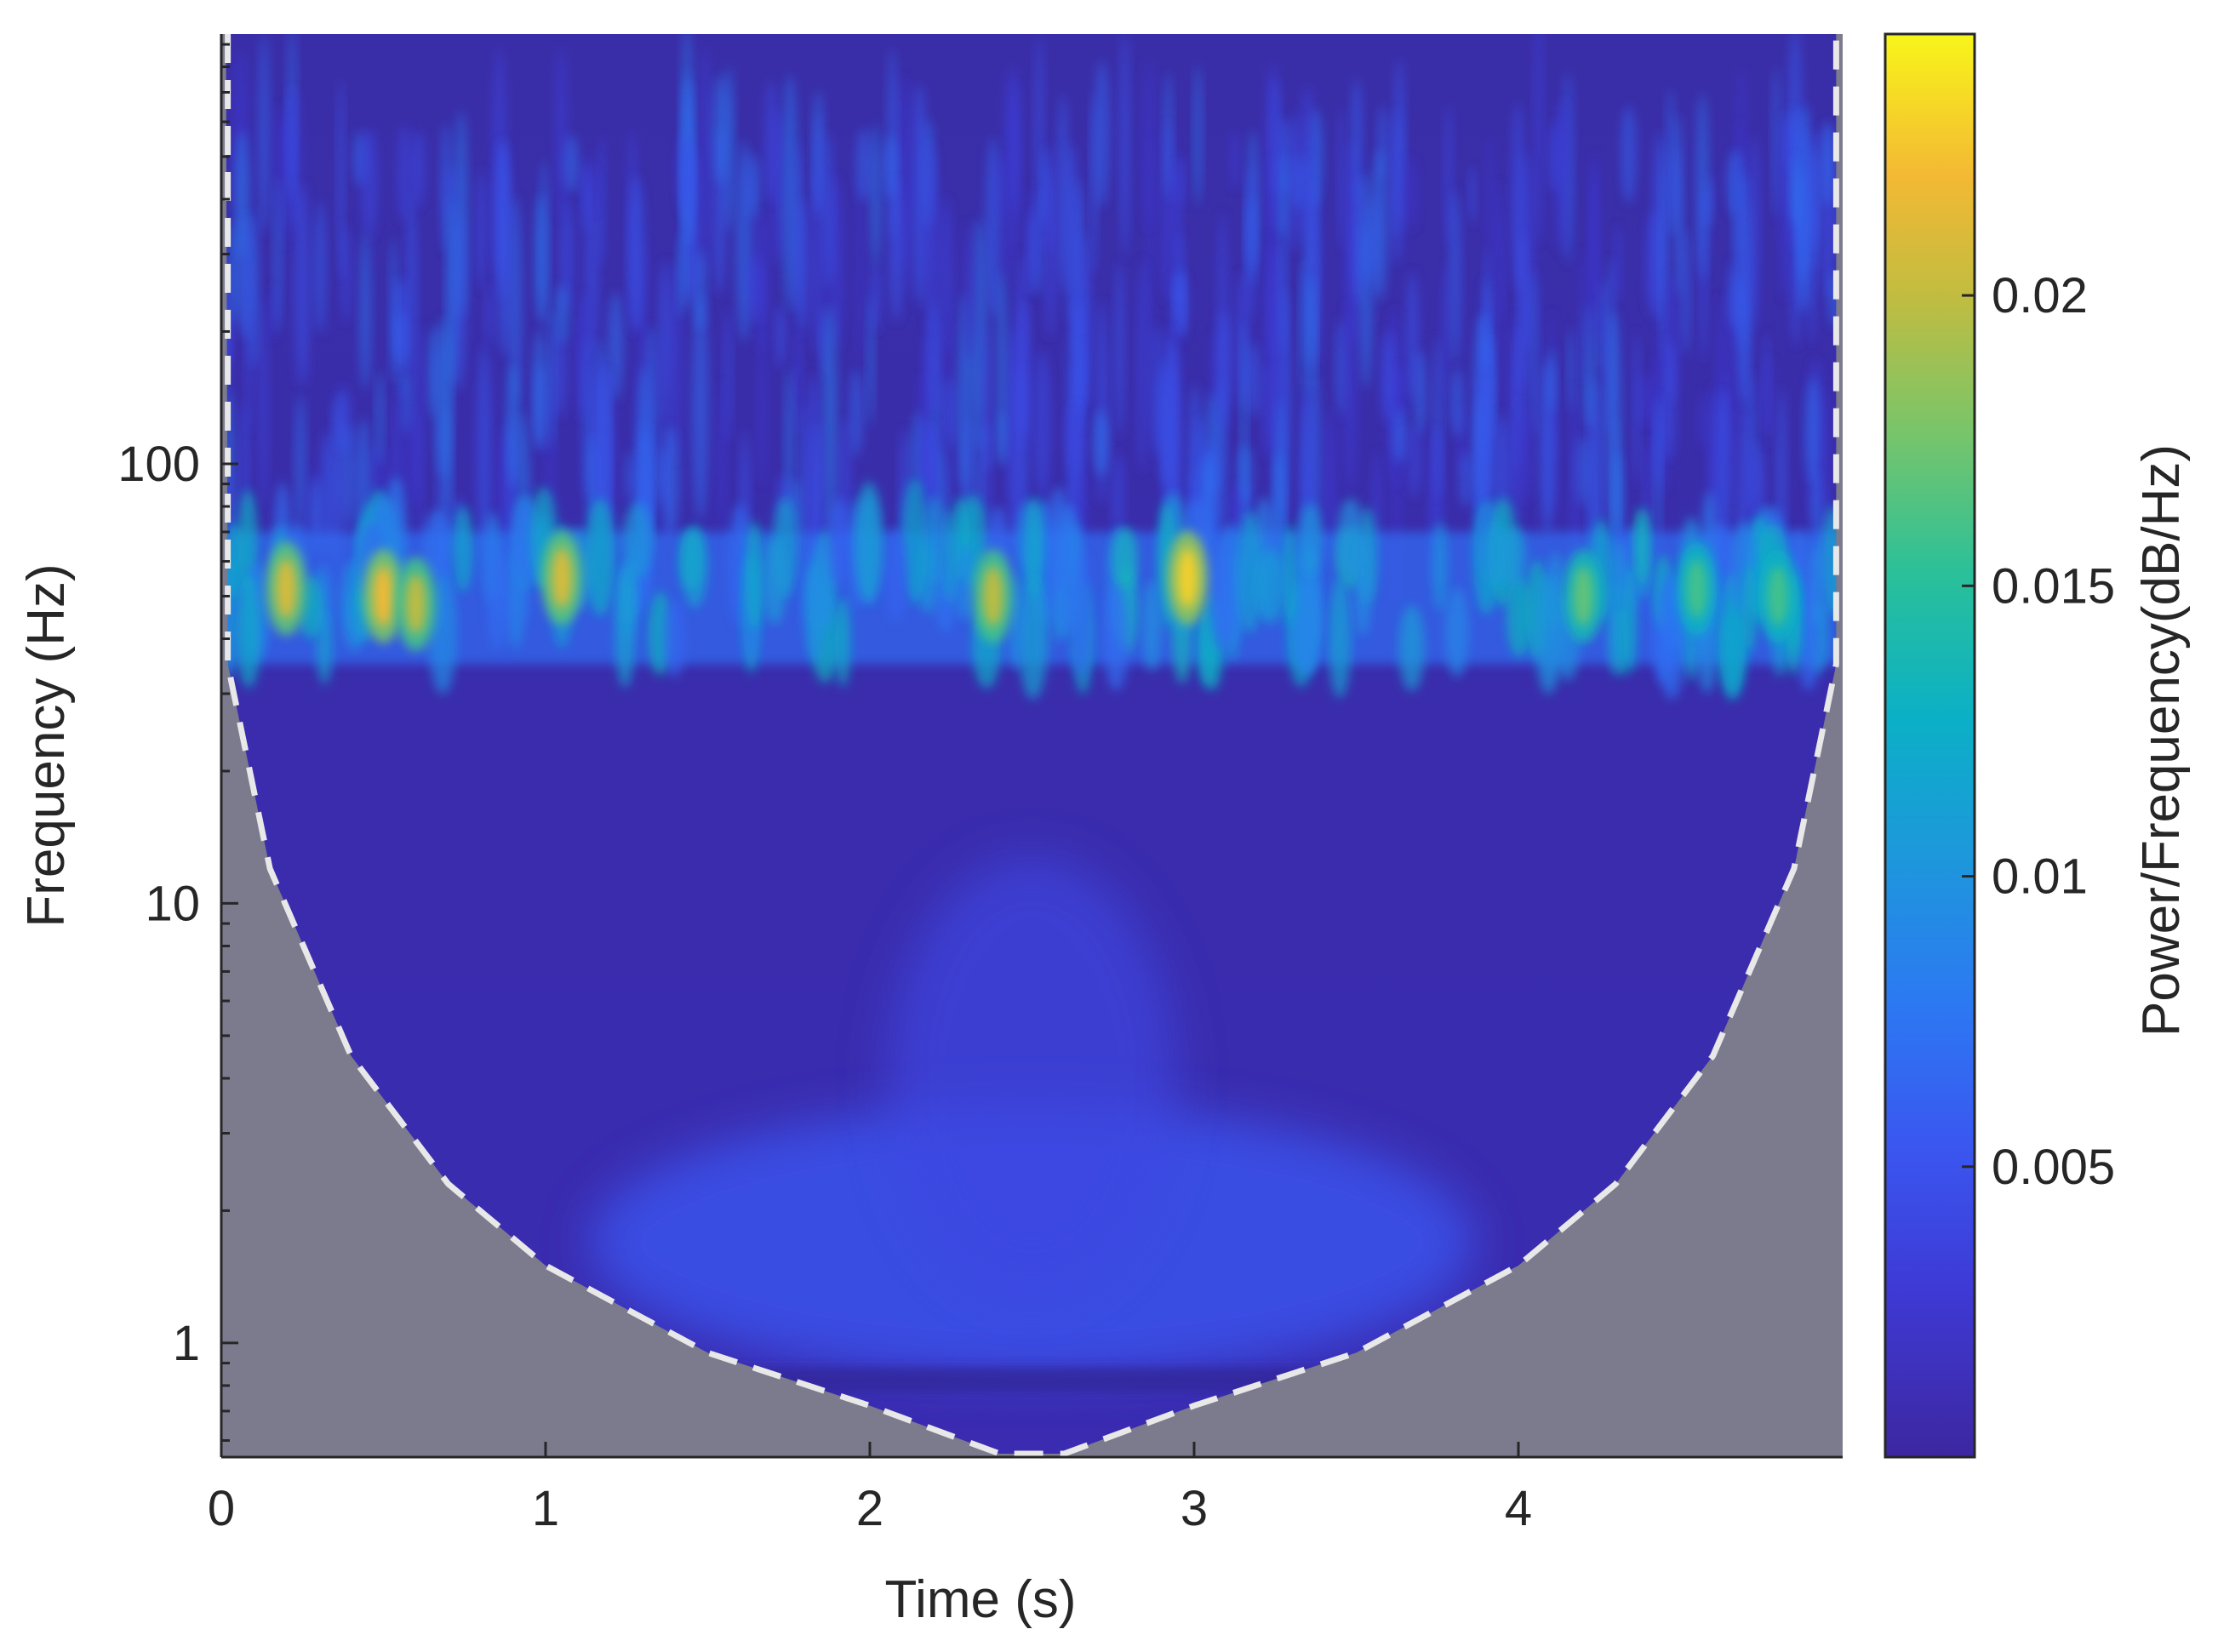  I want to click on x-tick-label: 0, so click(221, 1509).